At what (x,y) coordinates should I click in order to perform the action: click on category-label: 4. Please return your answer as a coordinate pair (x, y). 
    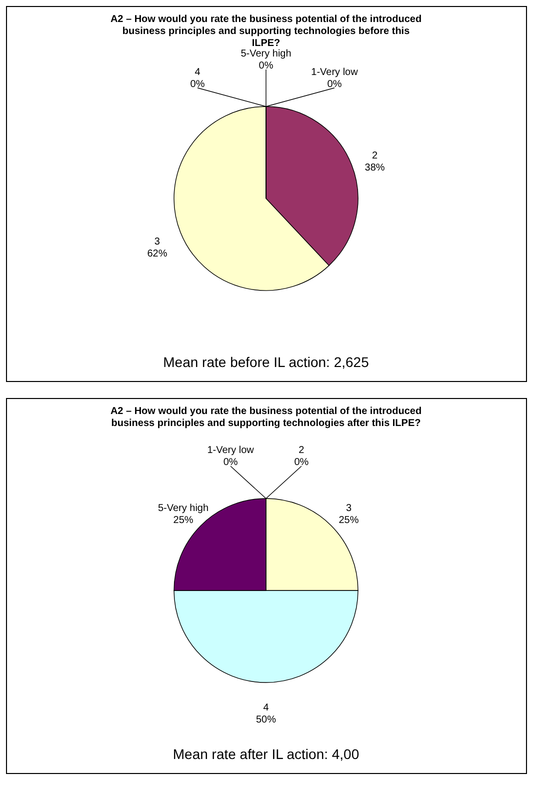
    Looking at the image, I should click on (197, 72).